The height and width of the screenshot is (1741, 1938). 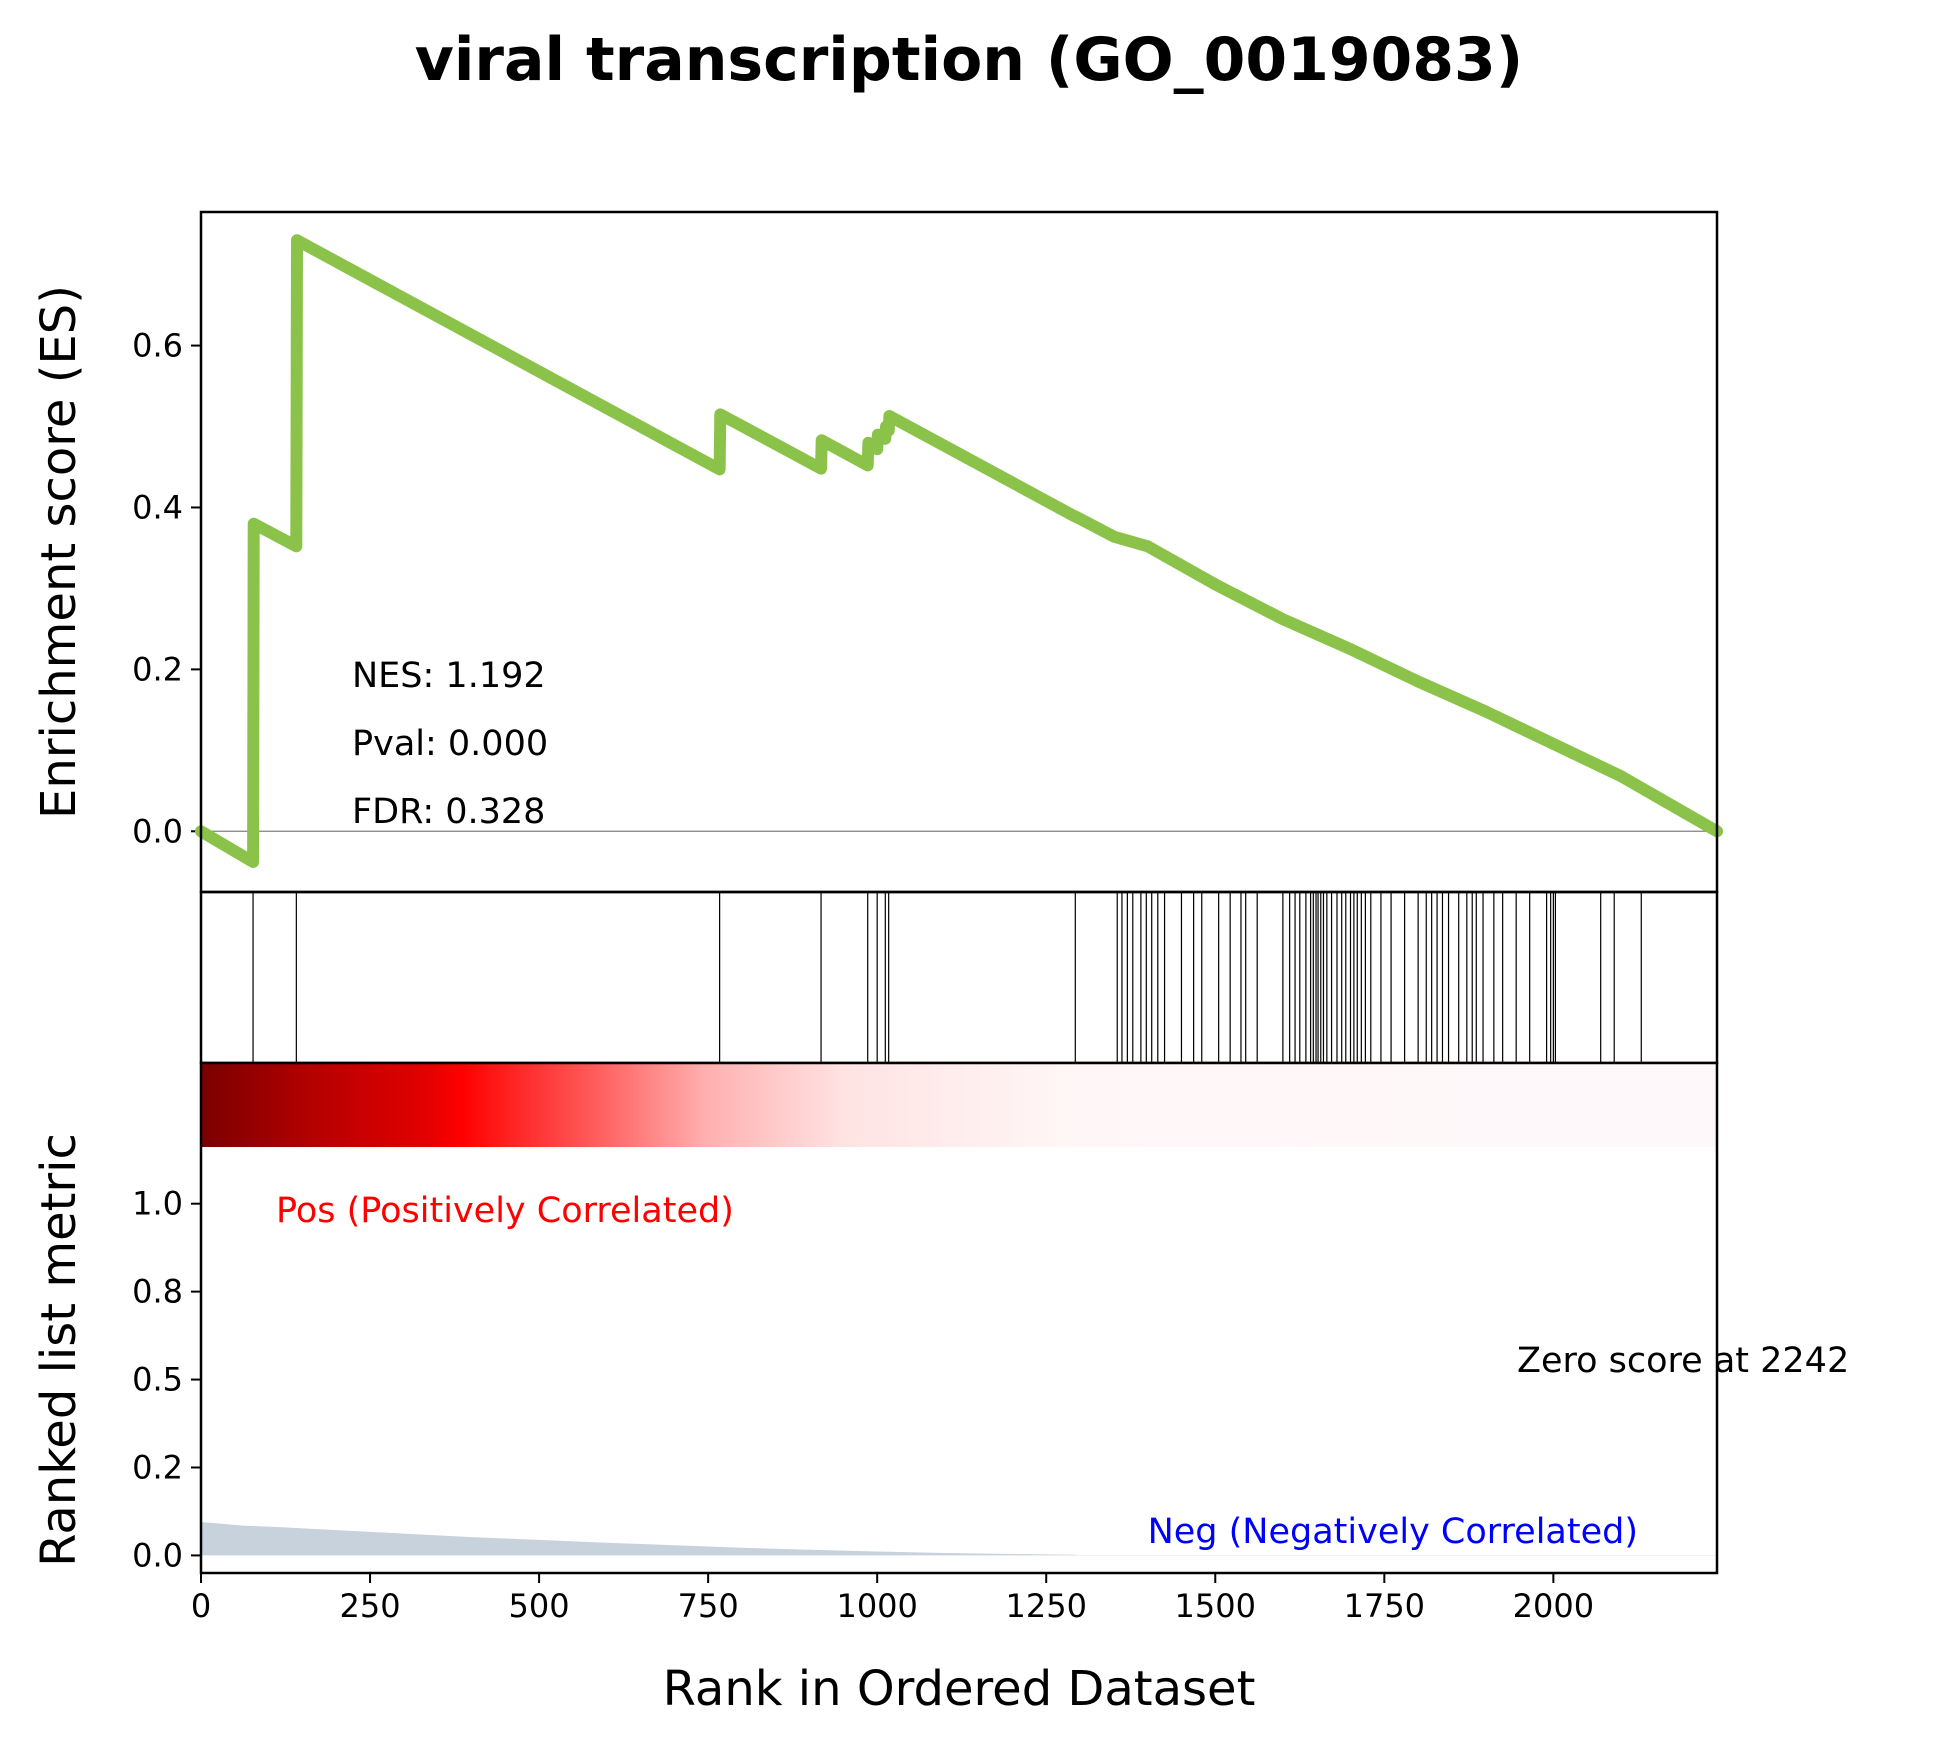 I want to click on ranked-y-tick-label: 0.2, so click(x=157, y=1467).